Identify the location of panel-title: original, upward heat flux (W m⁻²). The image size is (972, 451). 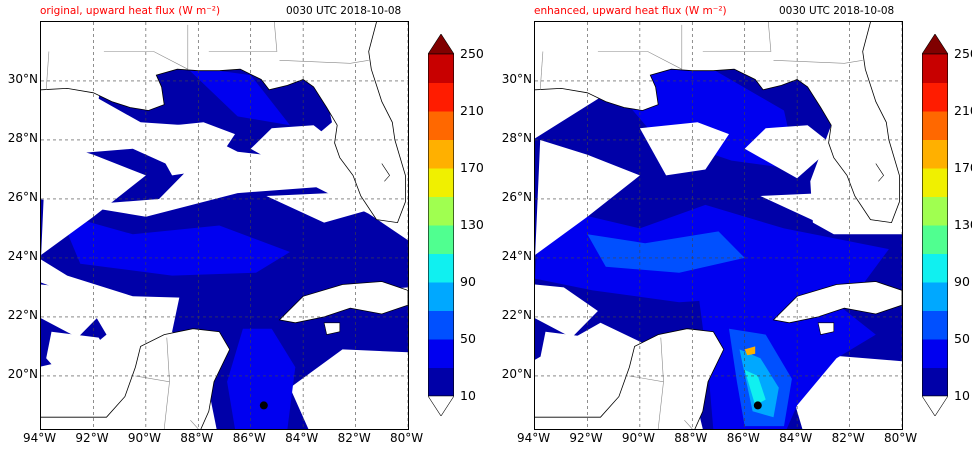
(130, 11).